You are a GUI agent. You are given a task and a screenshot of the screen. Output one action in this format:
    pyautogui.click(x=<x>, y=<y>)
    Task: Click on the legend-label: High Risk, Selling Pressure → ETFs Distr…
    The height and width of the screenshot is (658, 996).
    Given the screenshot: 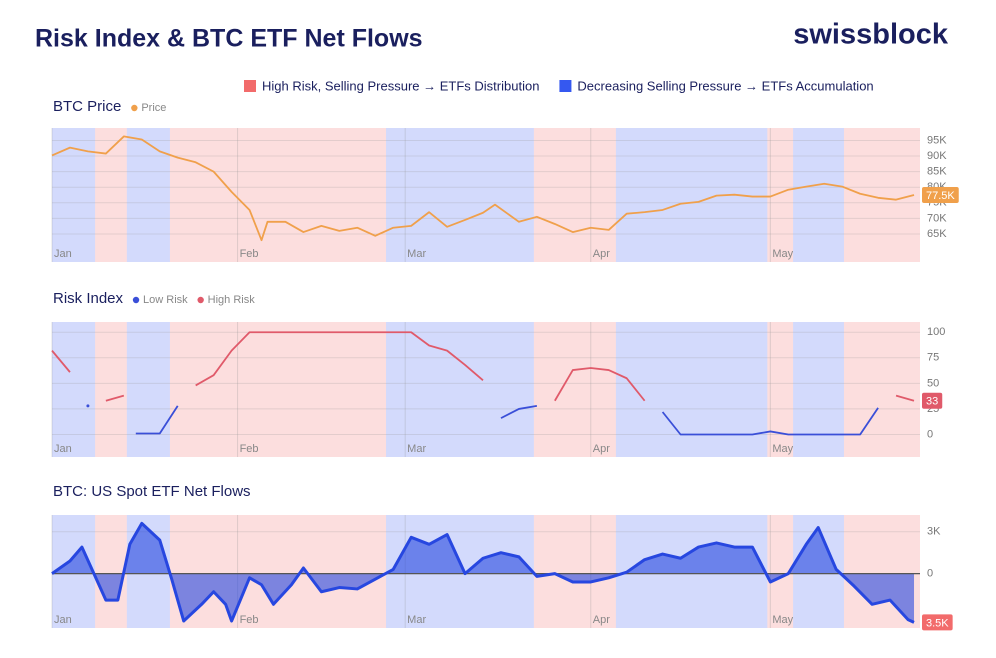 What is the action you would take?
    pyautogui.click(x=400, y=85)
    